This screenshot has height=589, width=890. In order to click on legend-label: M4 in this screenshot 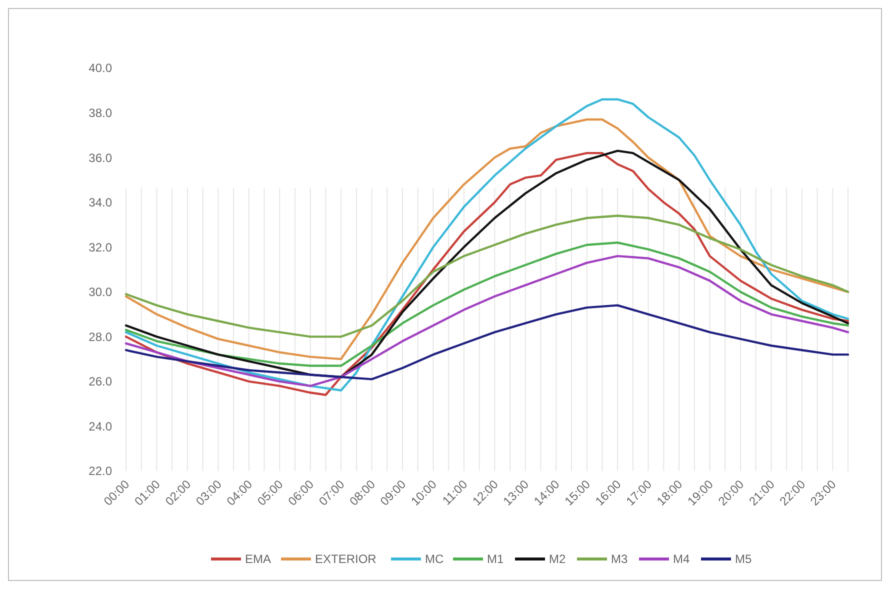, I will do `click(681, 559)`.